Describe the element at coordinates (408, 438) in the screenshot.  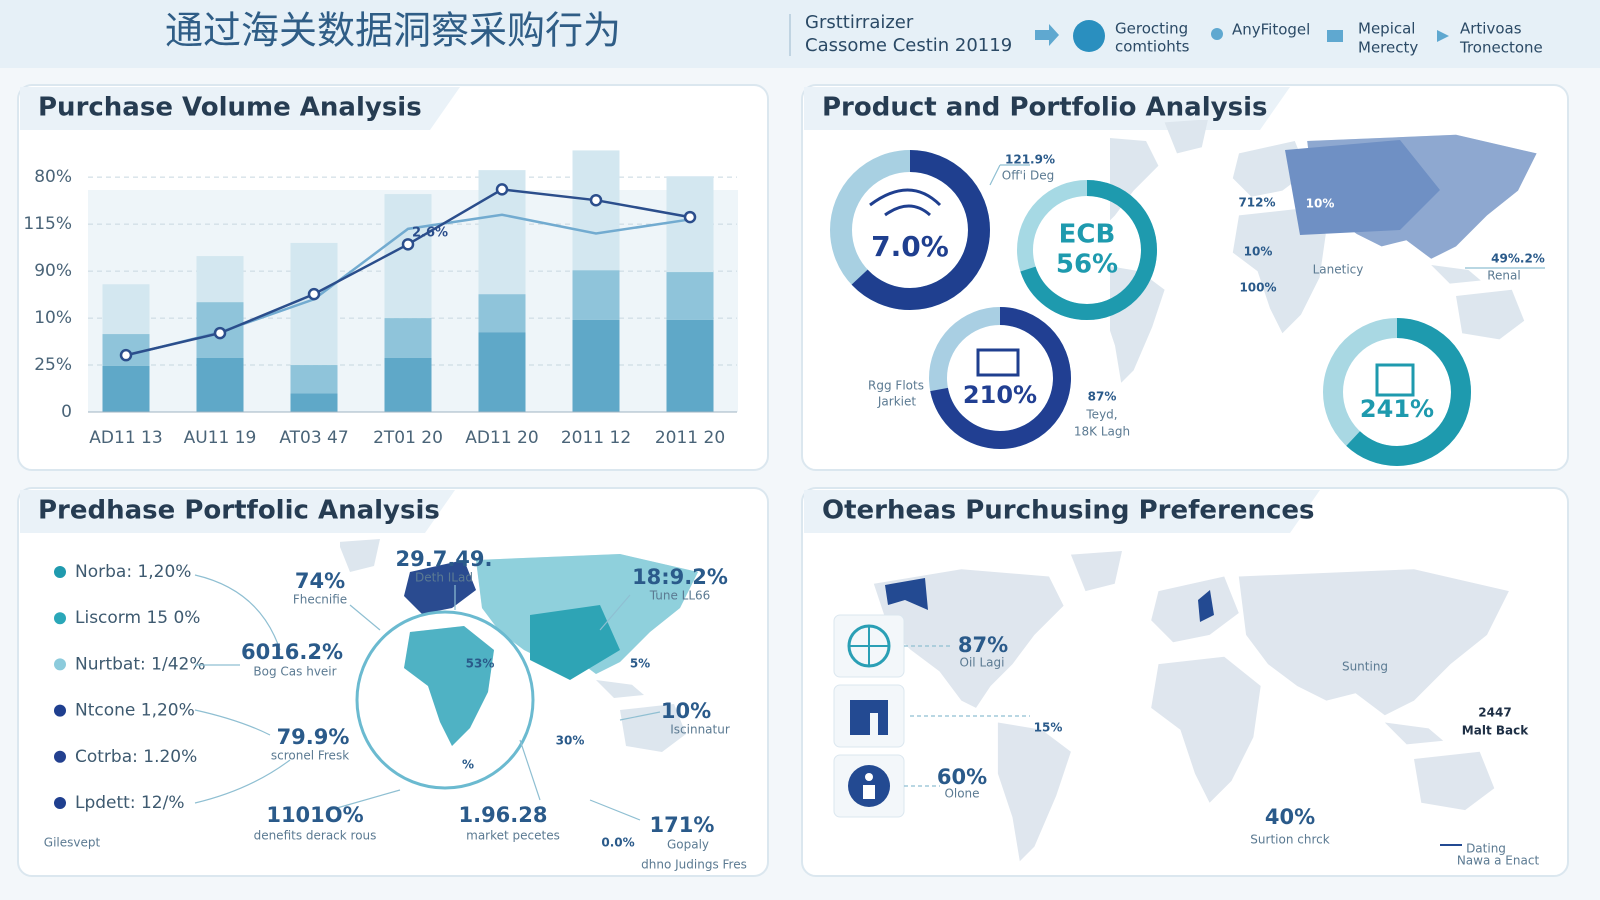
I see `x-tick-label: 2T01 20` at that location.